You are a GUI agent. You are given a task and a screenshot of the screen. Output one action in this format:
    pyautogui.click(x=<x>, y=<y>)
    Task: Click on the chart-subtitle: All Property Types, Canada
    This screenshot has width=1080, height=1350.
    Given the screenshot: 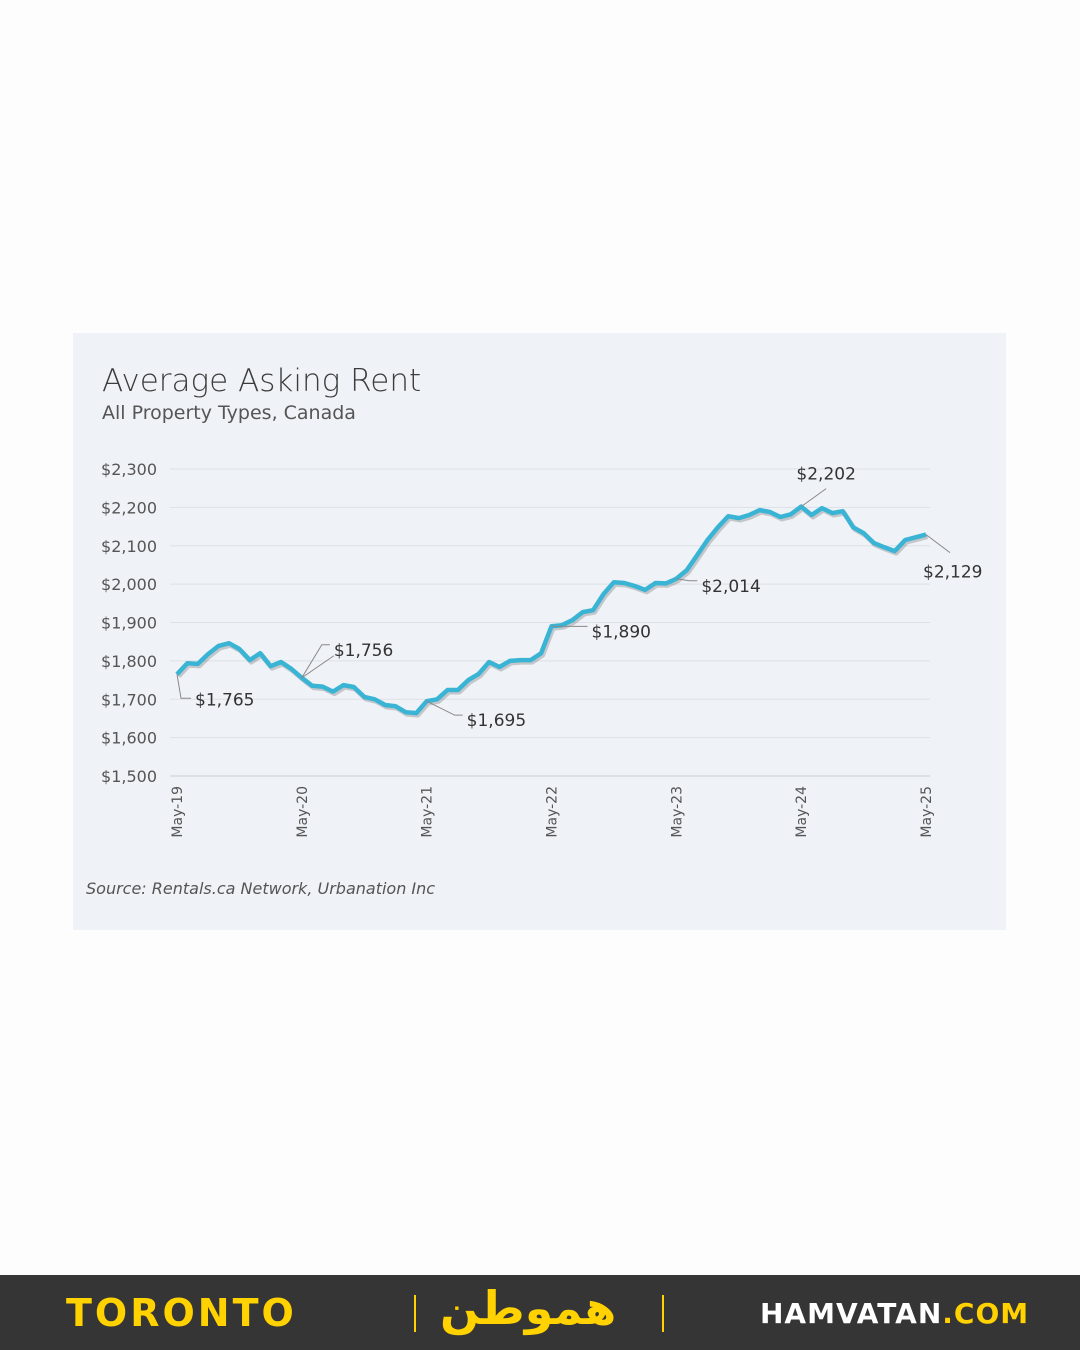 What is the action you would take?
    pyautogui.click(x=229, y=413)
    